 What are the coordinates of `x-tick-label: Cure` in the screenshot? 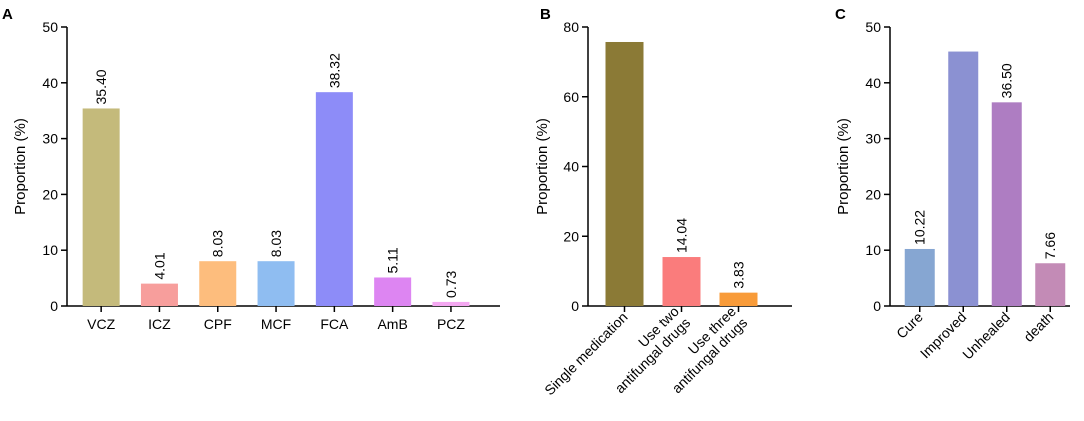 It's located at (909, 325).